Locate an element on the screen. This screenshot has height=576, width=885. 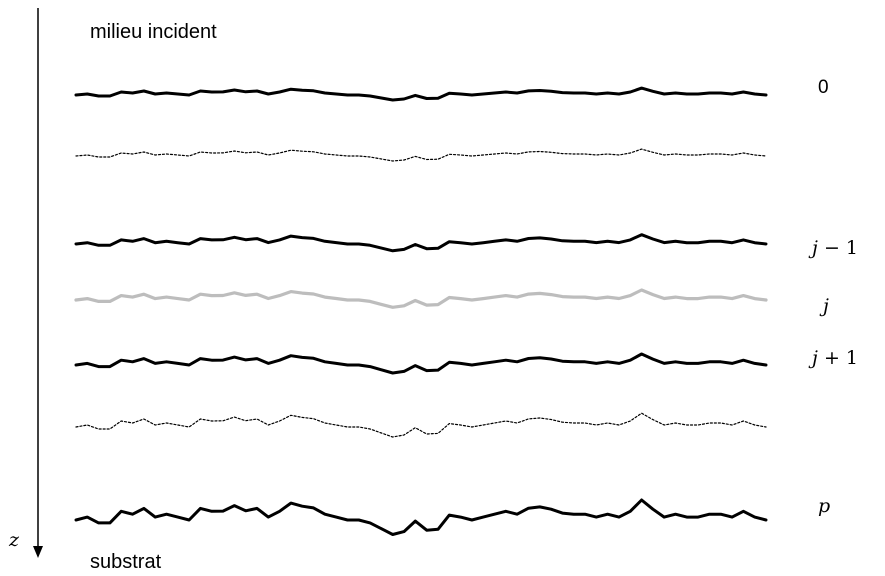
interface-j: j is located at coordinates (451, 302).